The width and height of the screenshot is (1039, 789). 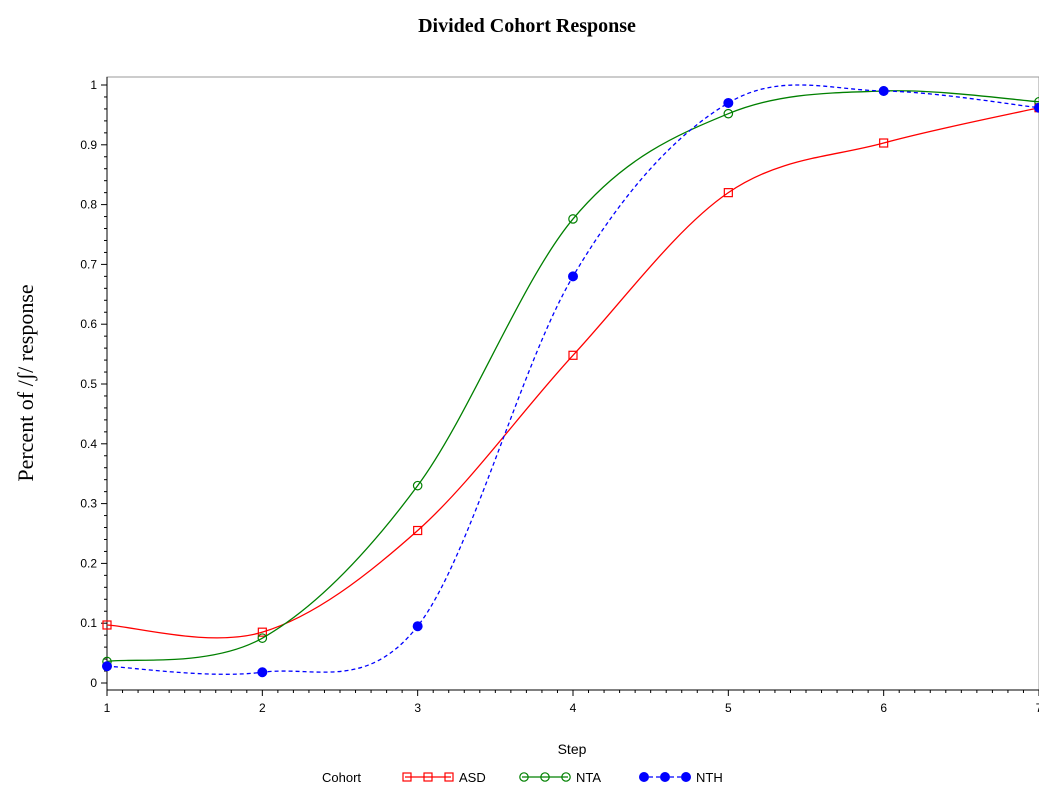 I want to click on legend-label-nta: NTA, so click(x=588, y=777).